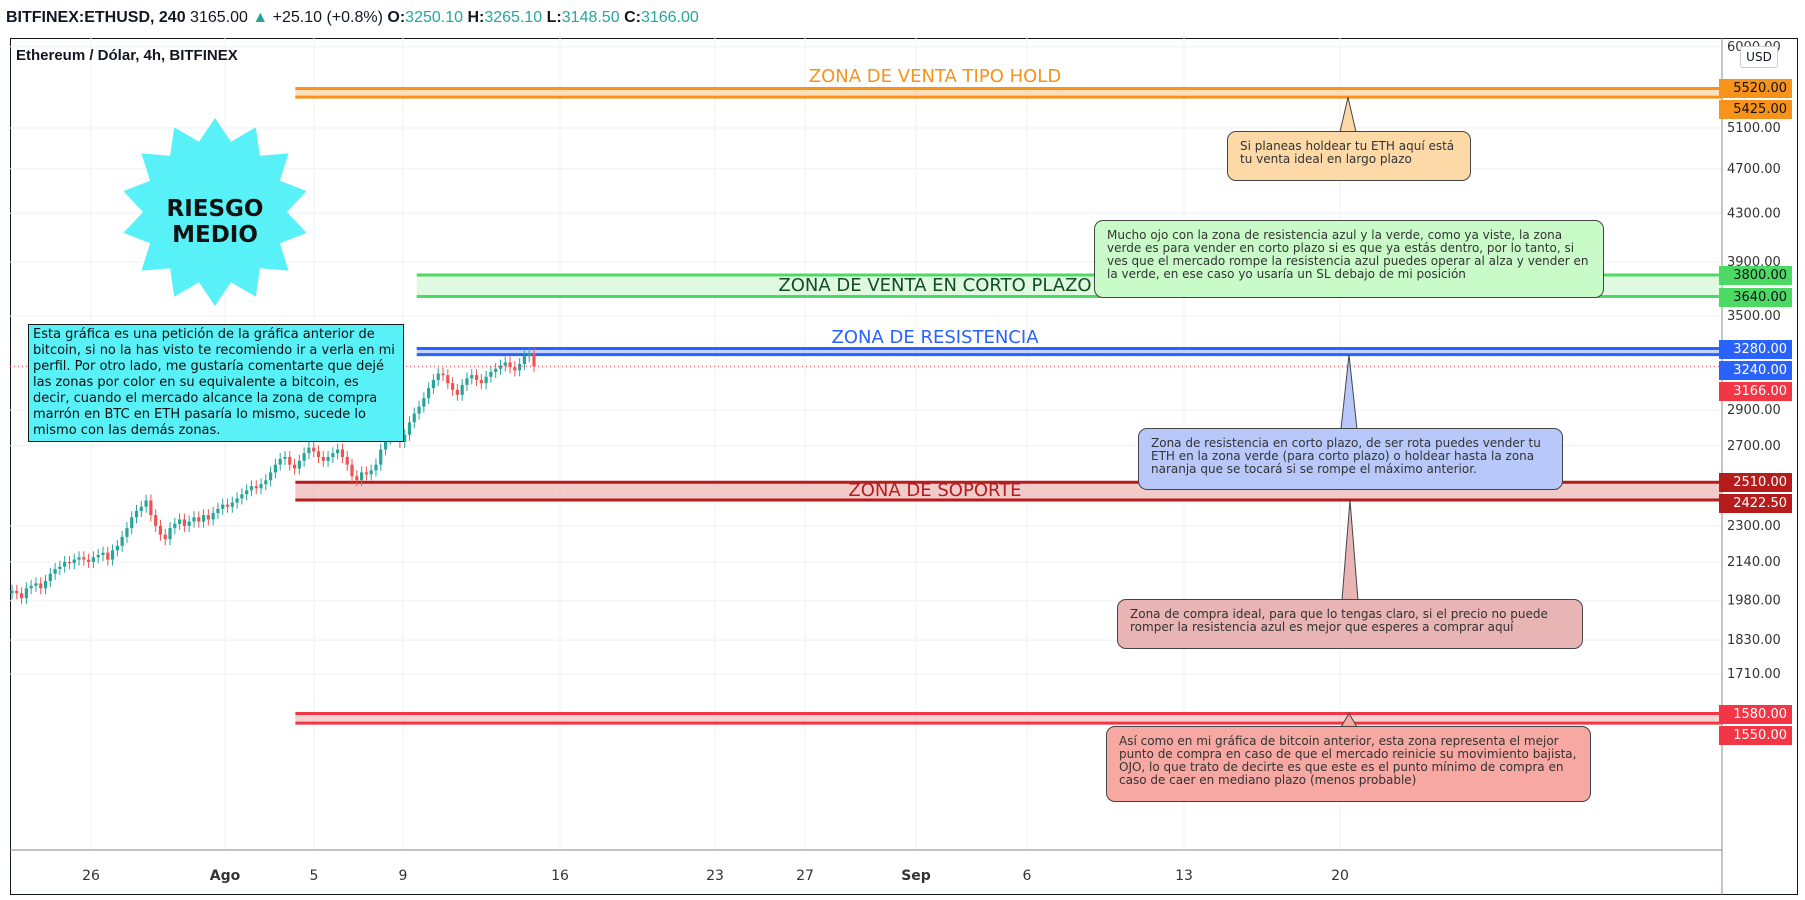 This screenshot has width=1805, height=900. Describe the element at coordinates (96, 17) in the screenshot. I see `symbol-name: BITFINEX:ETHUSD, 240` at that location.